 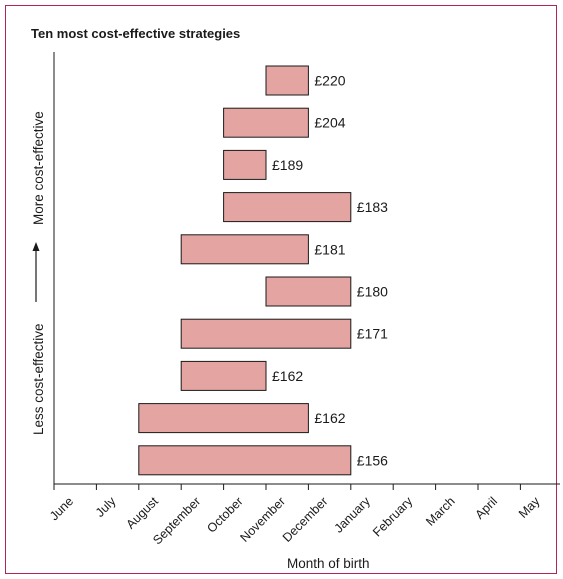 What do you see at coordinates (329, 81) in the screenshot?
I see `bar-value-label: £220` at bounding box center [329, 81].